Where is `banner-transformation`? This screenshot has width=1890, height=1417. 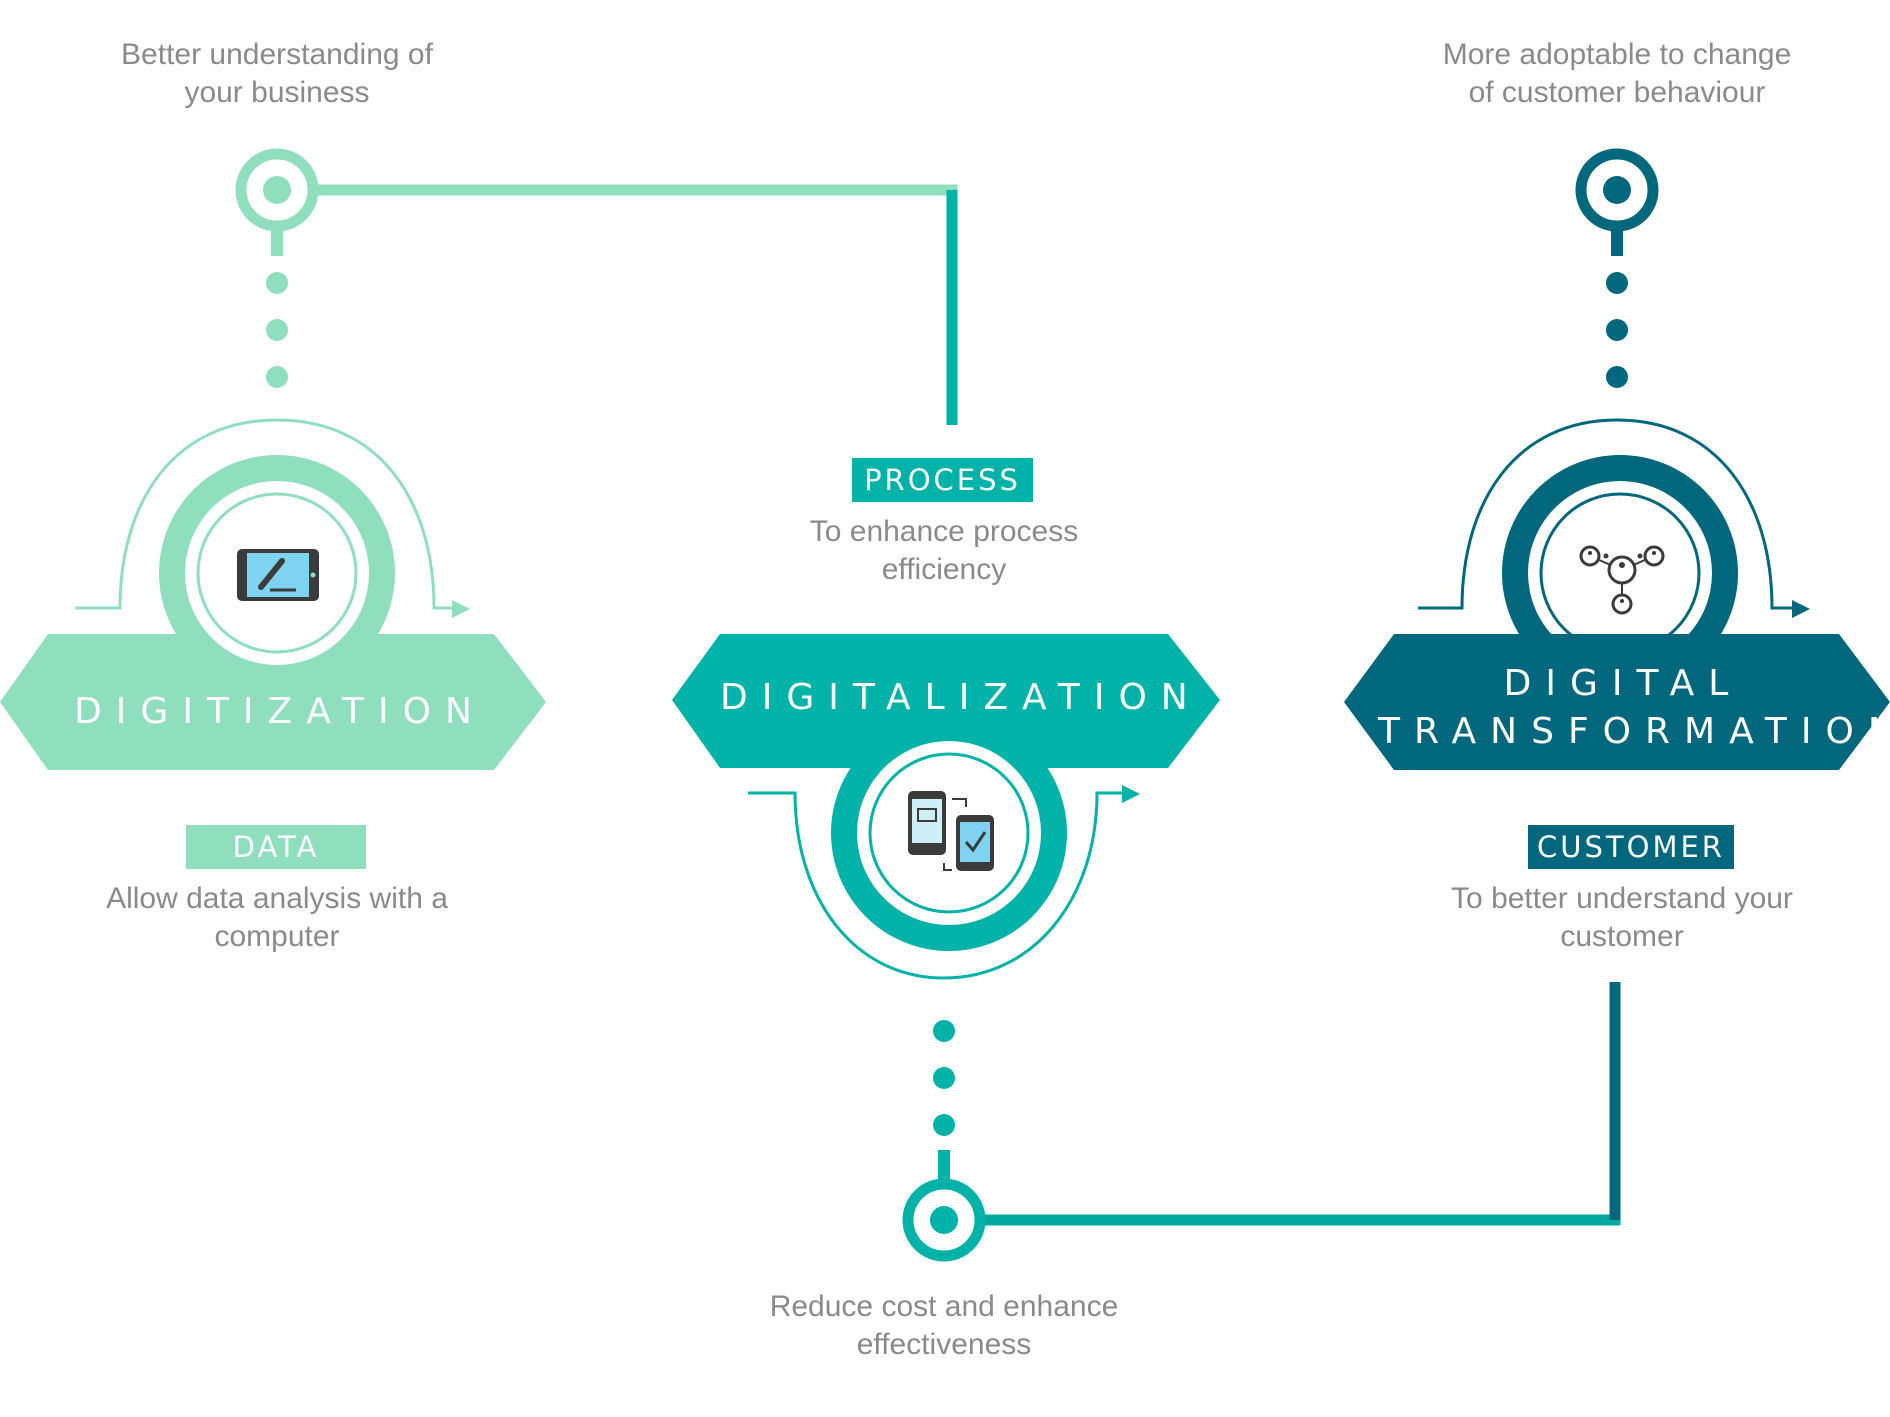
banner-transformation is located at coordinates (1617, 702).